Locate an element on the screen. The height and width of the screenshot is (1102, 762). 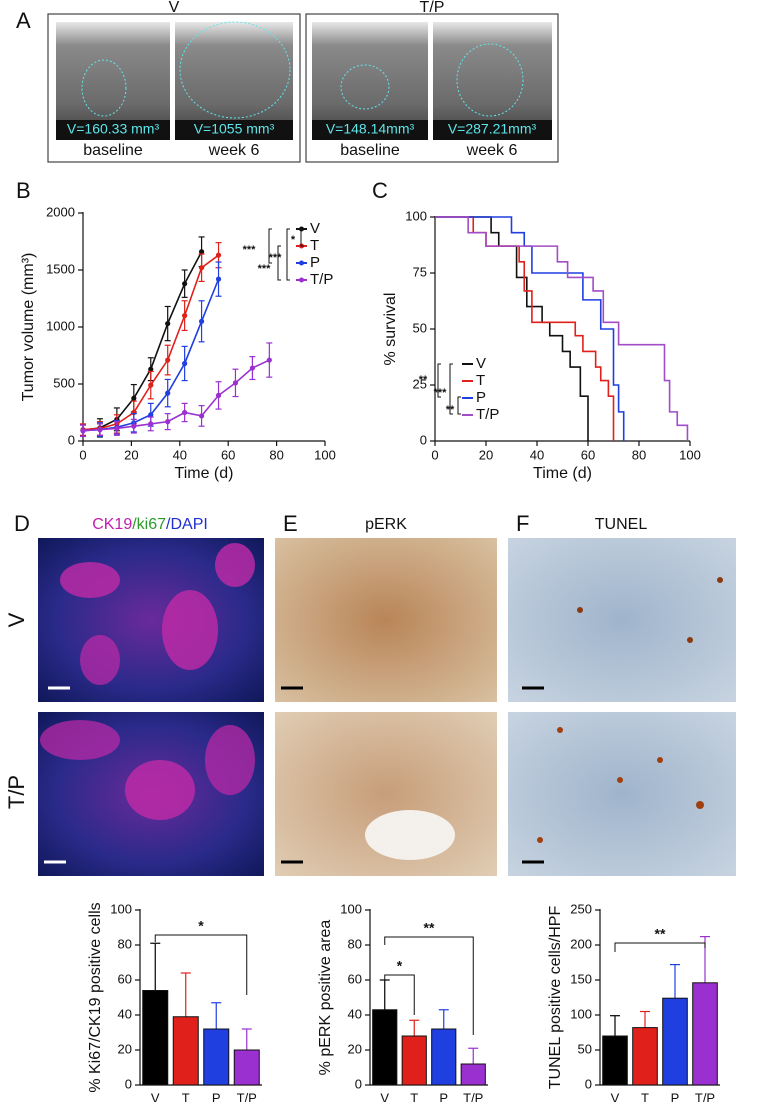
panel-label: F is located at coordinates (522, 523).